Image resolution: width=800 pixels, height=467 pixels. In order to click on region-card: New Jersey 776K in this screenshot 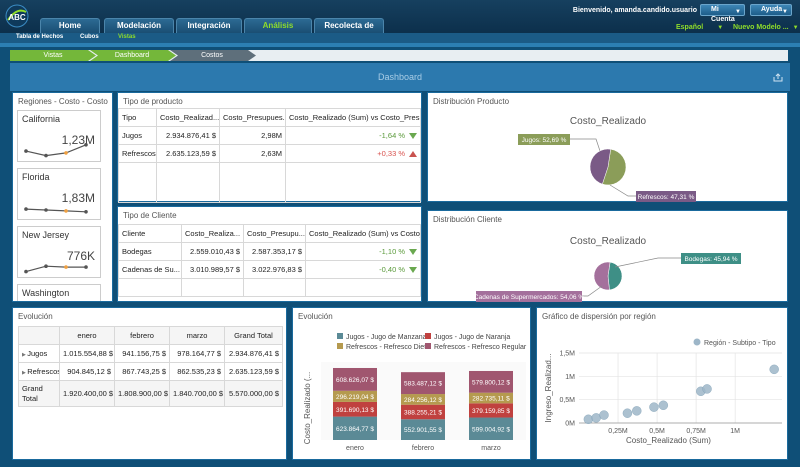, I will do `click(59, 252)`.